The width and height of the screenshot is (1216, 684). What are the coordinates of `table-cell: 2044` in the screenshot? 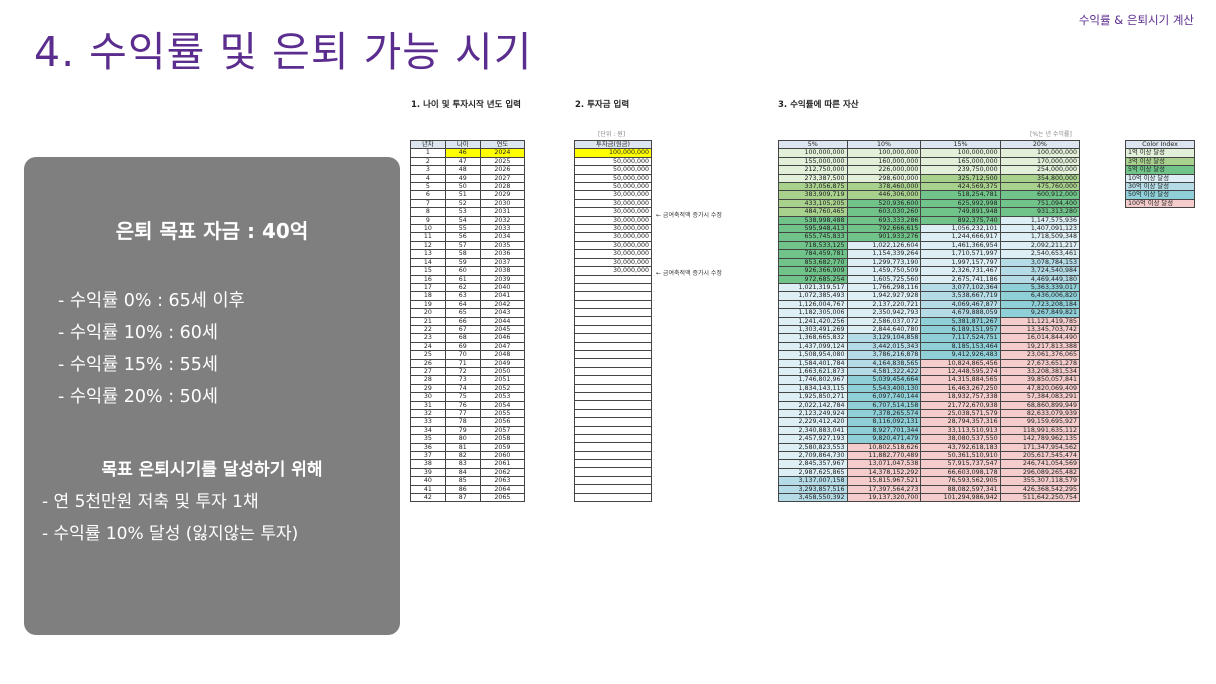 It's located at (502, 321).